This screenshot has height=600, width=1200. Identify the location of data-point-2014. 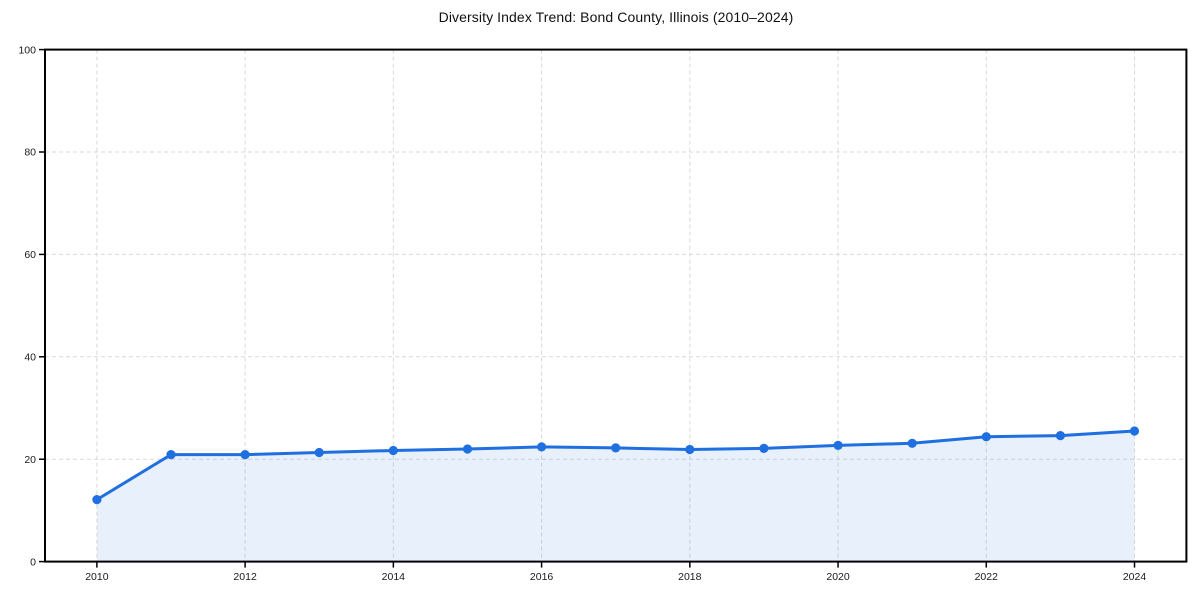
(393, 450).